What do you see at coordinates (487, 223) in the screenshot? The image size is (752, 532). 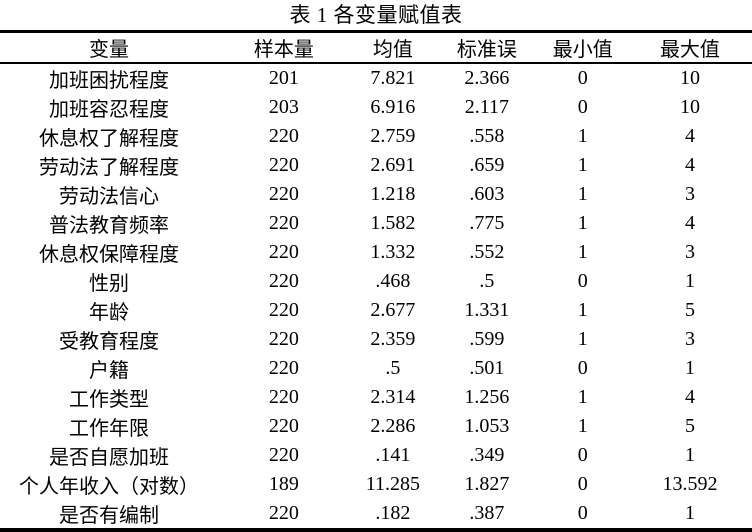 I see `std-error-cell: .775` at bounding box center [487, 223].